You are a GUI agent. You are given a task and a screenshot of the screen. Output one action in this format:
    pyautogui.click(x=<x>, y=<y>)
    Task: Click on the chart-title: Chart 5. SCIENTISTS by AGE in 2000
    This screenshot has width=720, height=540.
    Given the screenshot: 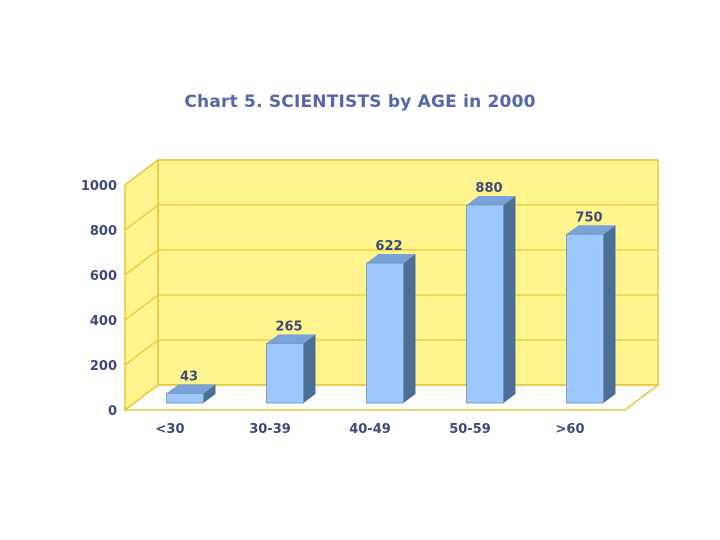 What is the action you would take?
    pyautogui.click(x=360, y=102)
    